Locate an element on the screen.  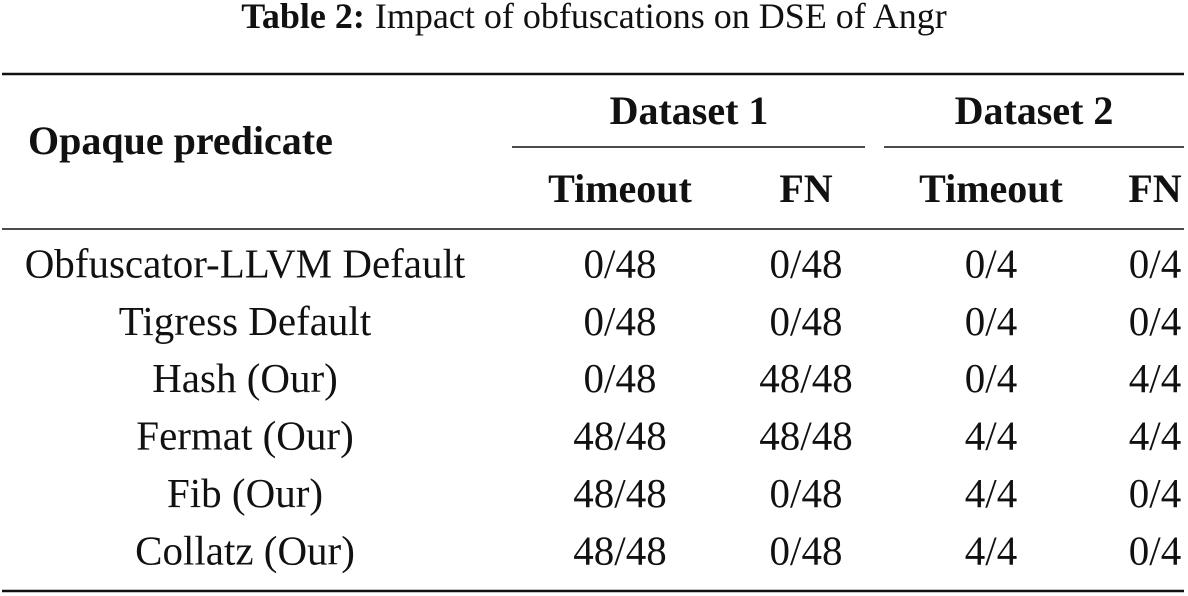
row-header: Opaque predicate is located at coordinates (180, 140).